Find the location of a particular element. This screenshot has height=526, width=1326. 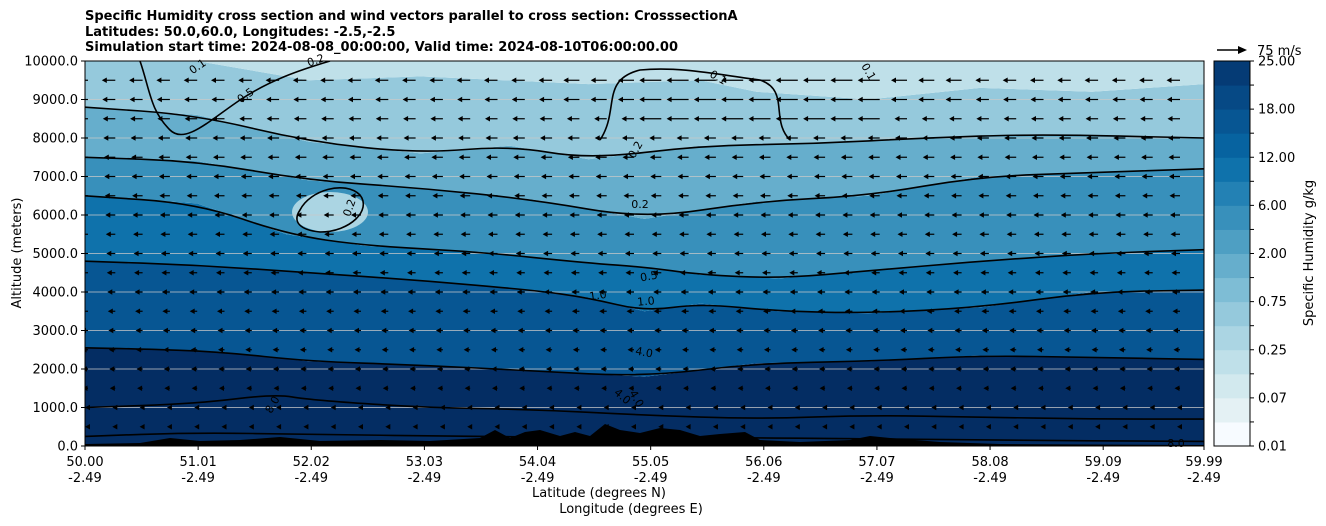

colorbar-segment is located at coordinates (1232, 73).